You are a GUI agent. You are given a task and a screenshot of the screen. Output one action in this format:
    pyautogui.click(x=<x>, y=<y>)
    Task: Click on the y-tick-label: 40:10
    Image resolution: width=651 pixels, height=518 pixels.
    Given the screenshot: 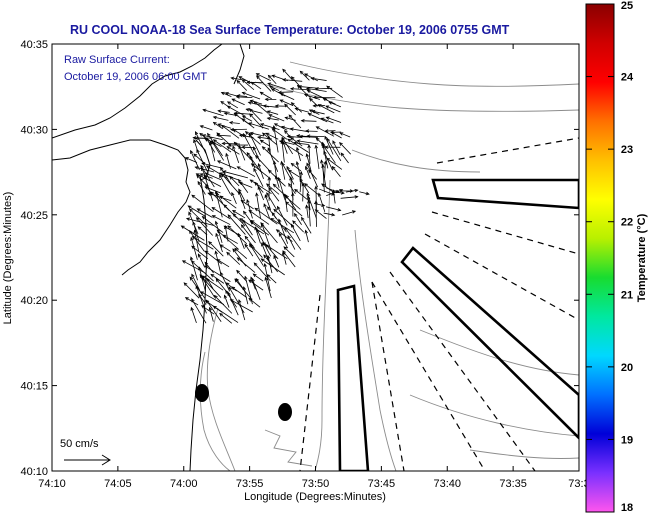 What is the action you would take?
    pyautogui.click(x=34, y=472)
    